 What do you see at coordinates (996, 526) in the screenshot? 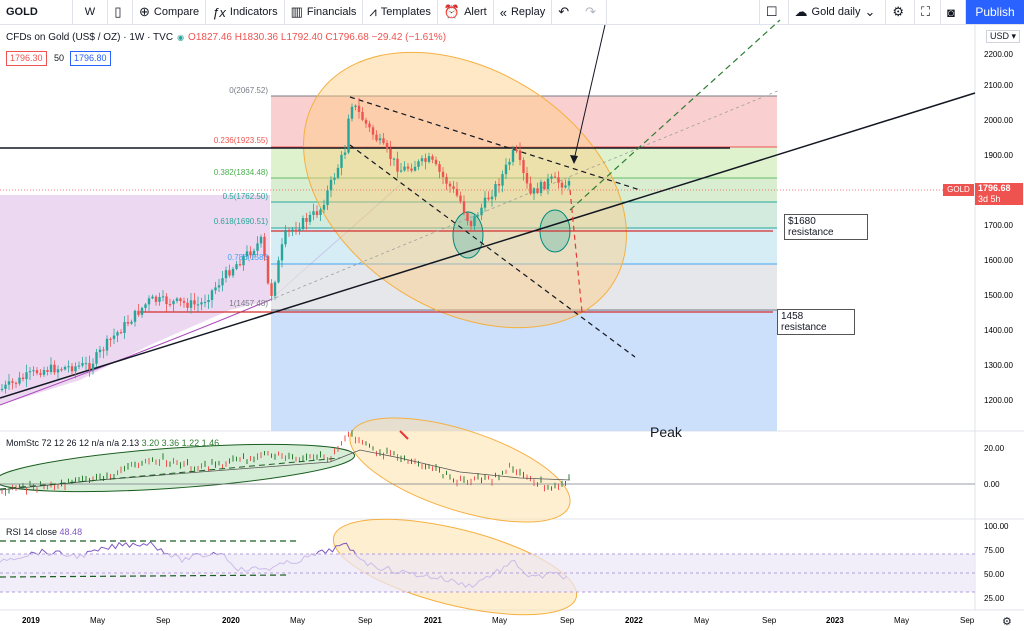
I see `rsi-tick: 100.00` at bounding box center [996, 526].